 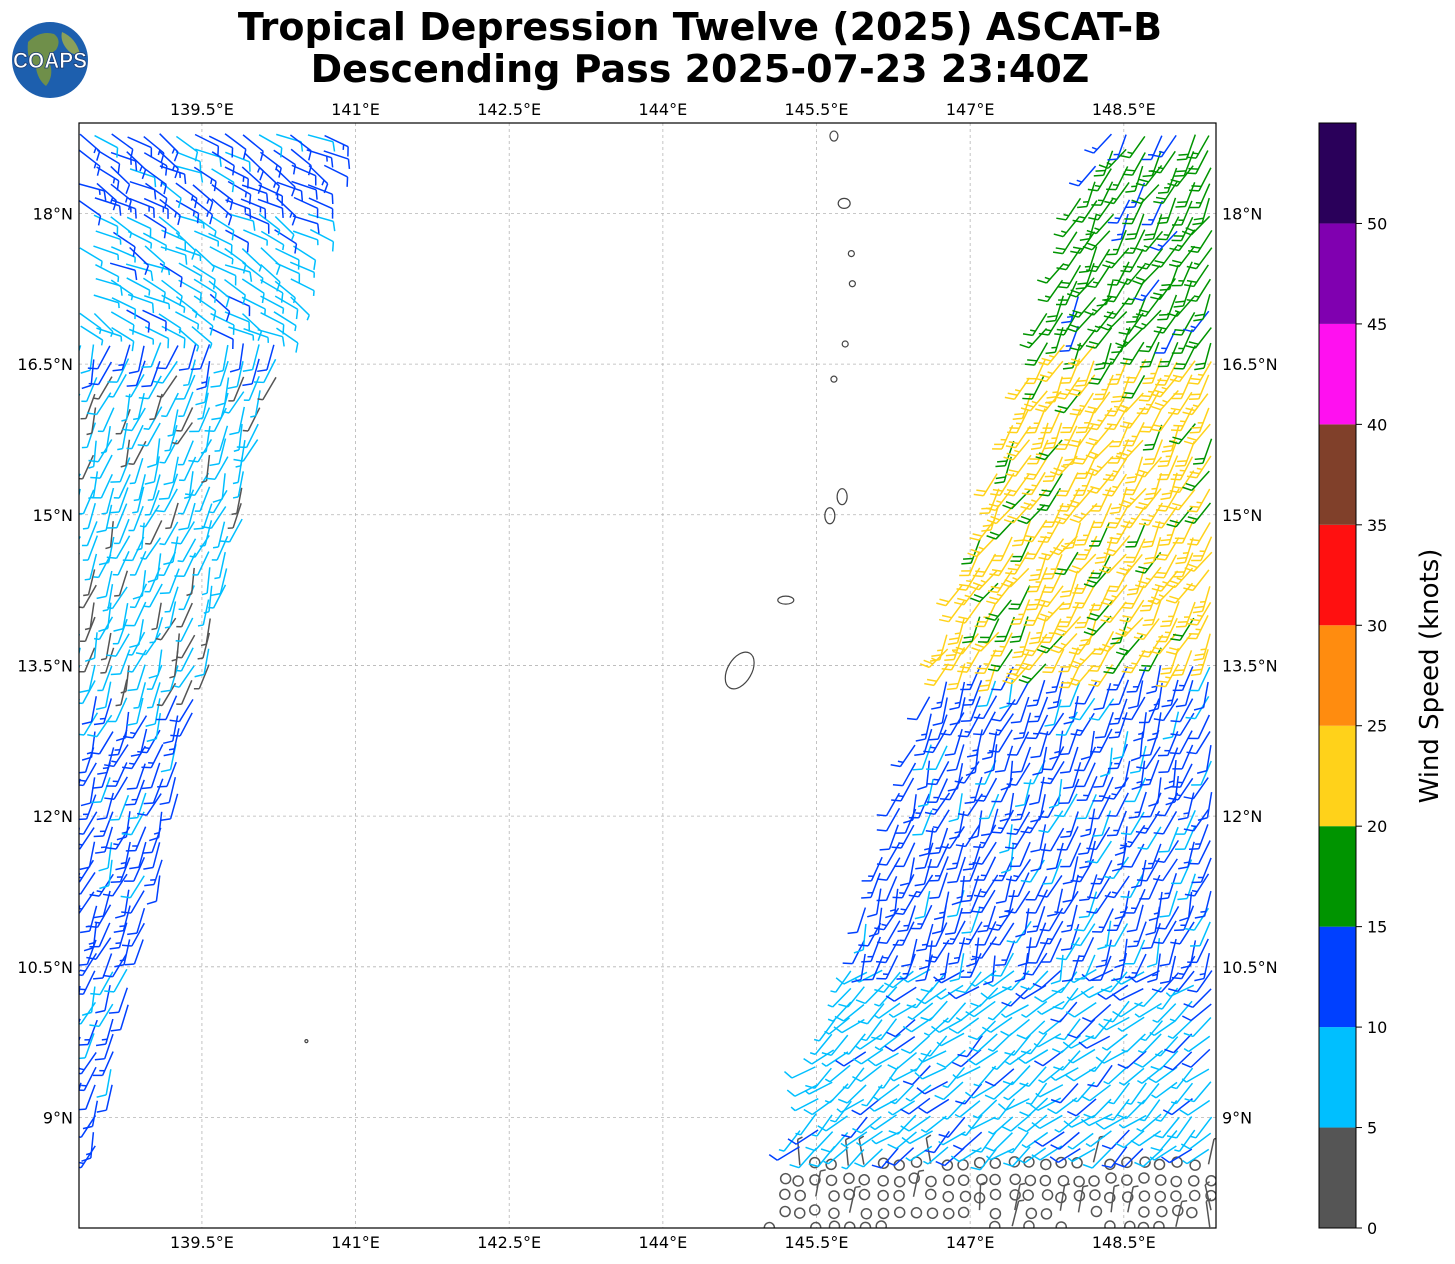 I want to click on island, so click(x=834, y=136).